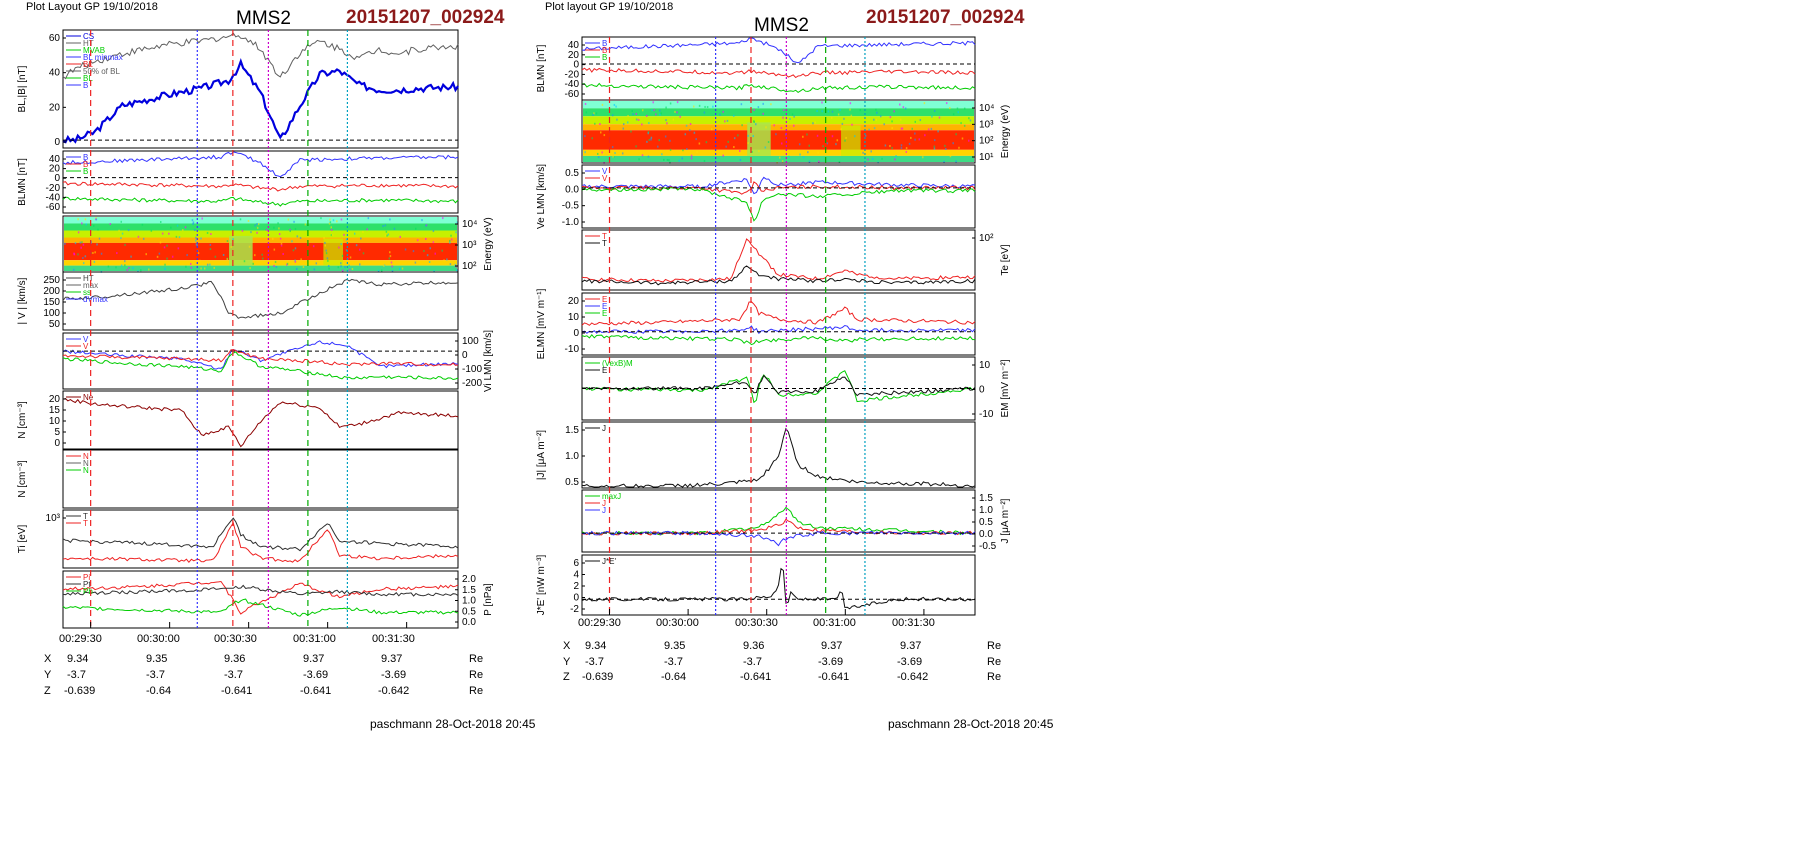  Describe the element at coordinates (22, 88) in the screenshot. I see `y-axis-label: BL,|B| [nT]` at that location.